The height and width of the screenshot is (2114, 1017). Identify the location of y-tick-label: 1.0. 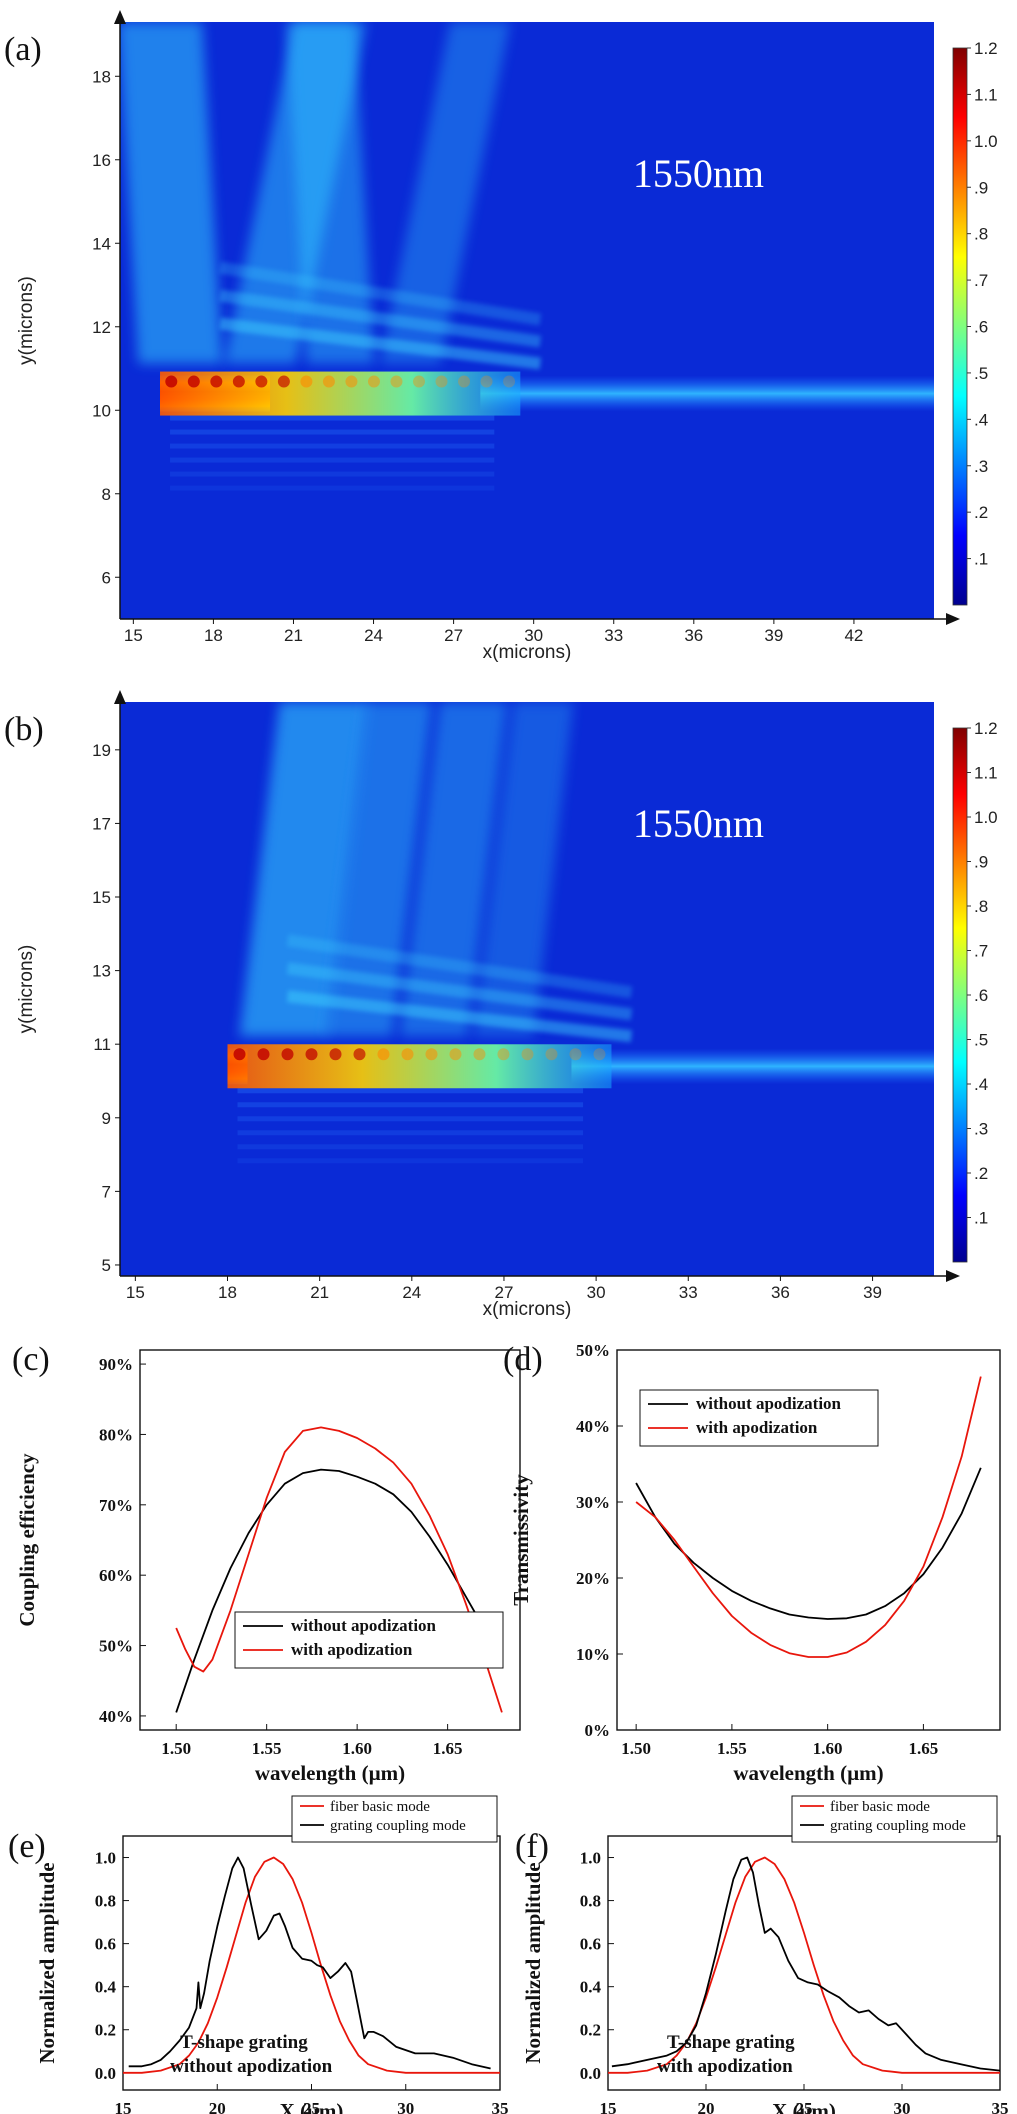
(590, 1858).